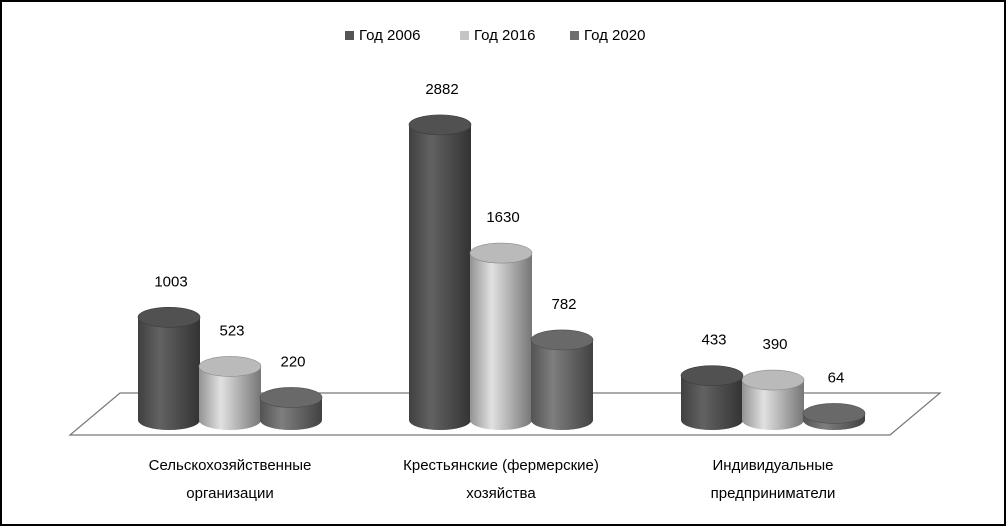 Image resolution: width=1006 pixels, height=526 pixels. What do you see at coordinates (614, 35) in the screenshot?
I see `legend-label: Год 2020` at bounding box center [614, 35].